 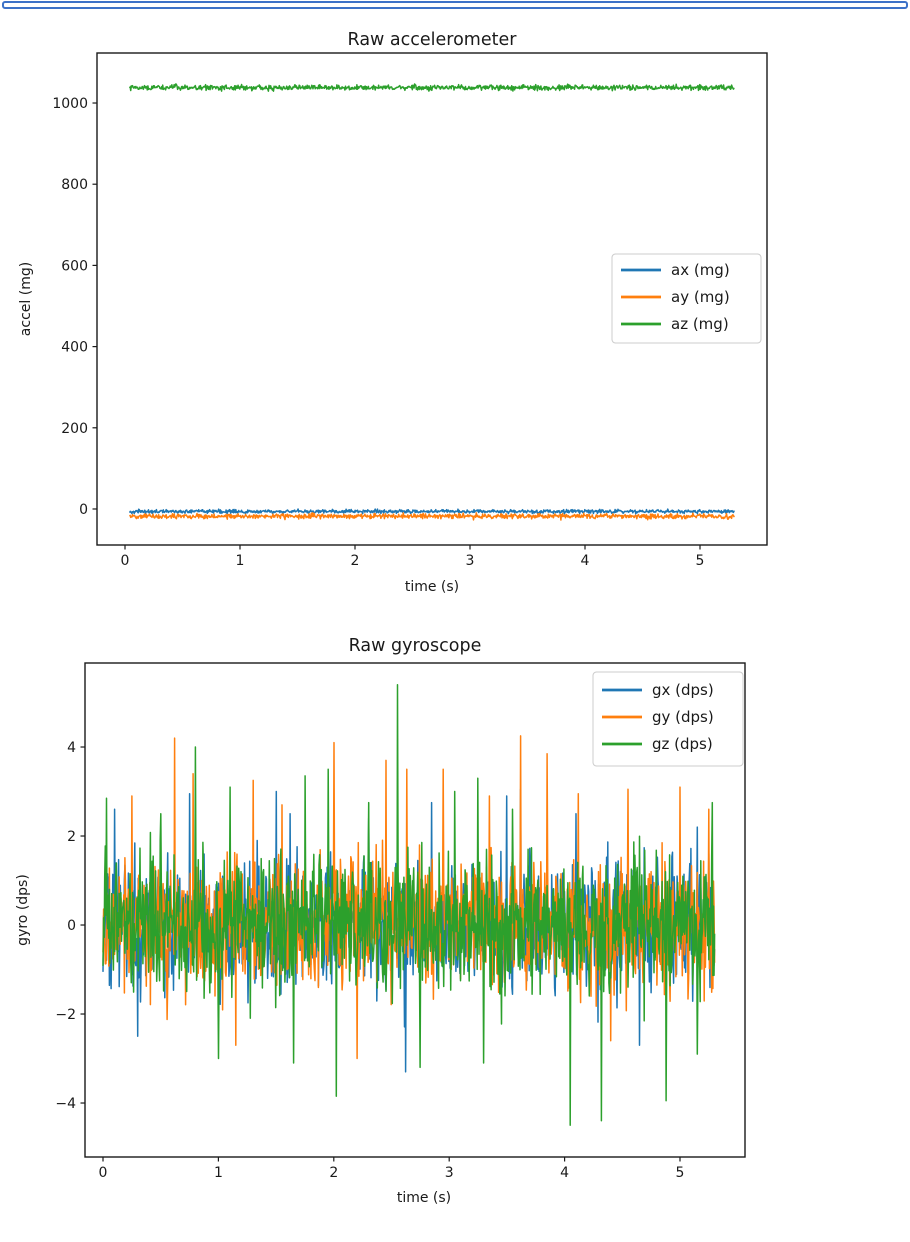 I want to click on gyro-chart-title: Raw gyroscope, so click(x=415, y=646).